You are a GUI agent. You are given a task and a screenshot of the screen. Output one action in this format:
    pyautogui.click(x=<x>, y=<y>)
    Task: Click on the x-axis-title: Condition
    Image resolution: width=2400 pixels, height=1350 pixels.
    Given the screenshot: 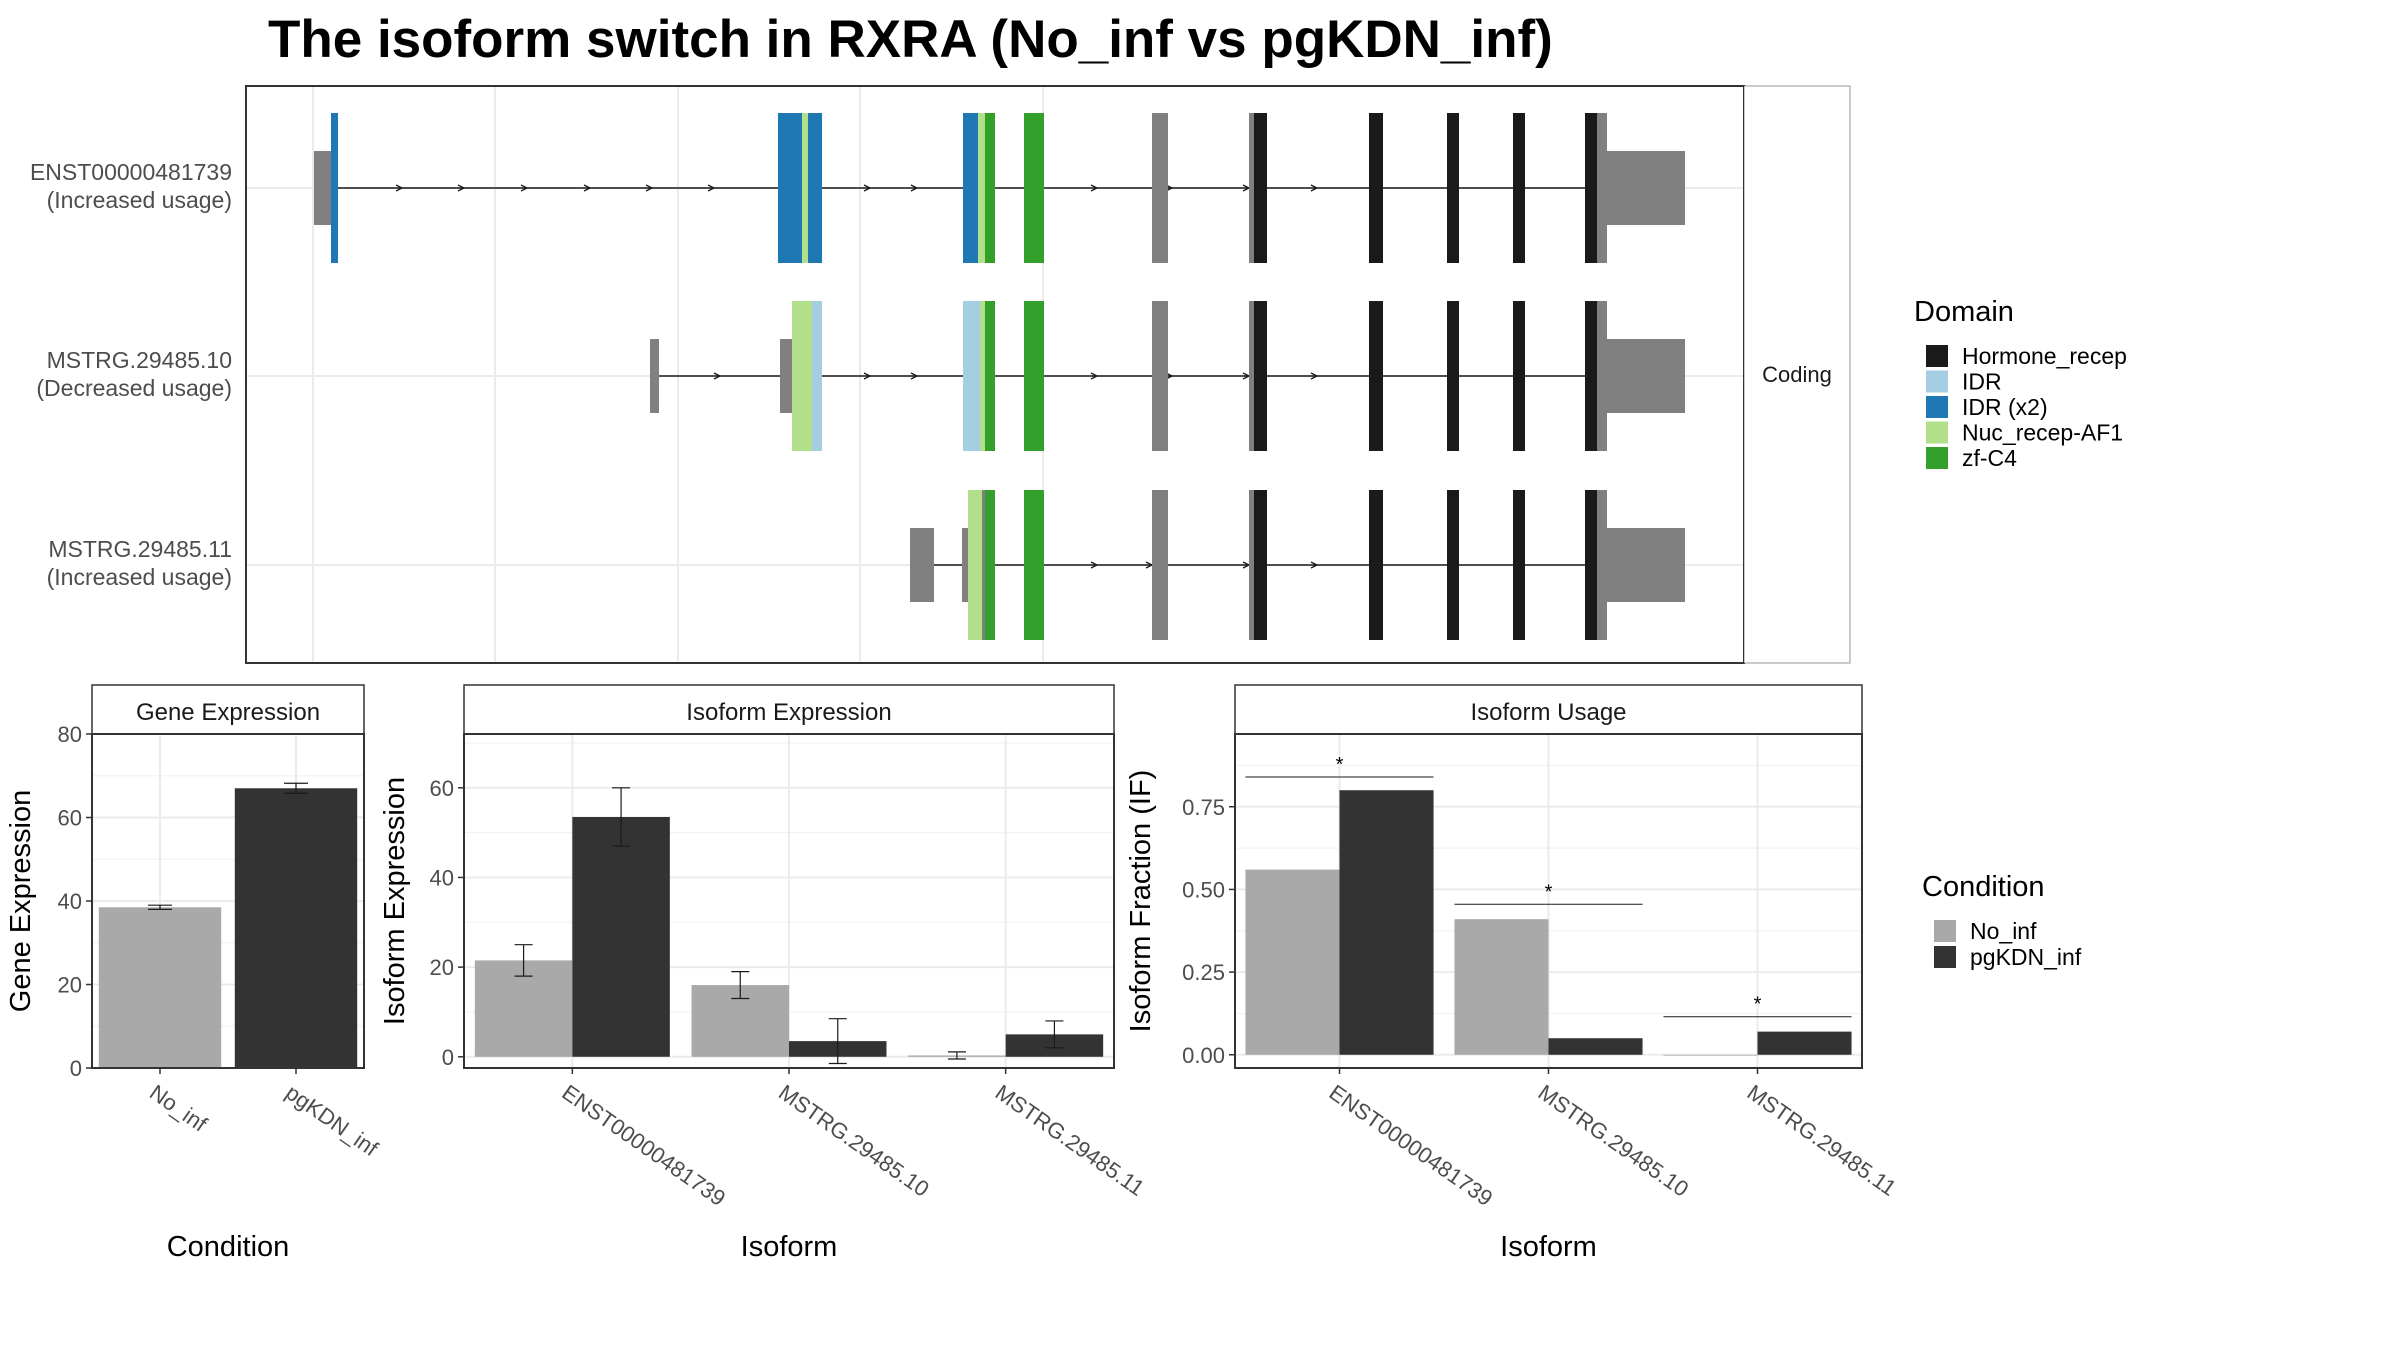 What is the action you would take?
    pyautogui.click(x=228, y=1247)
    